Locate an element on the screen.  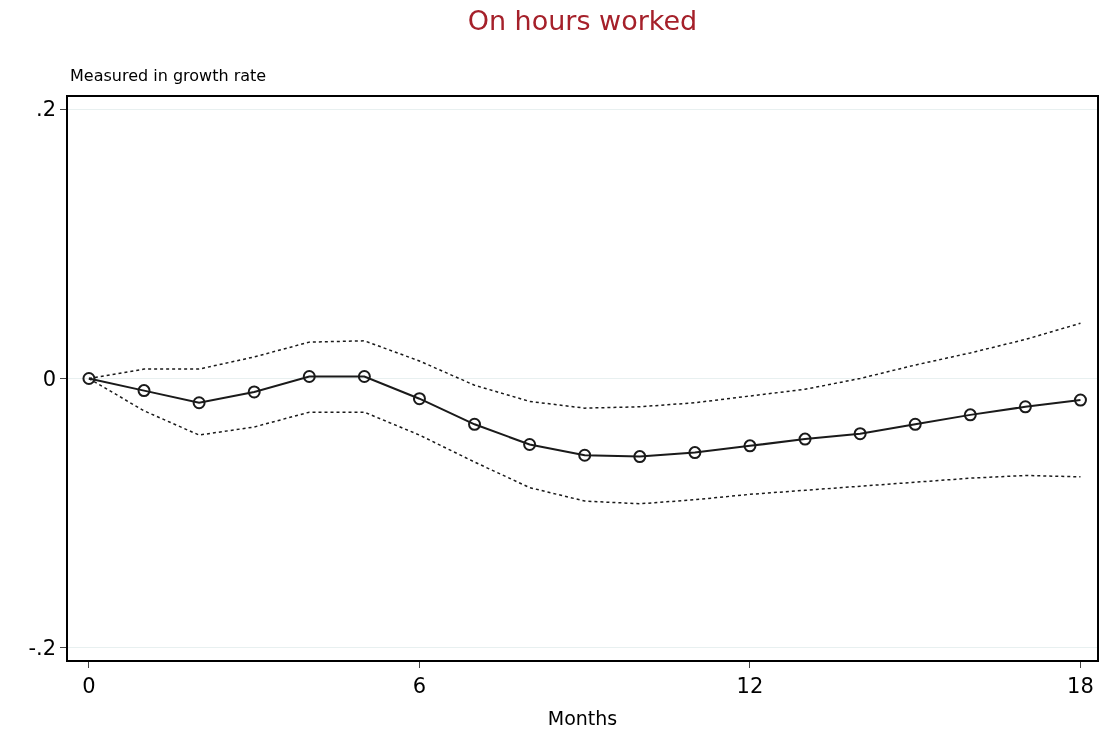
y-tick-label: 0 is located at coordinates (49, 378).